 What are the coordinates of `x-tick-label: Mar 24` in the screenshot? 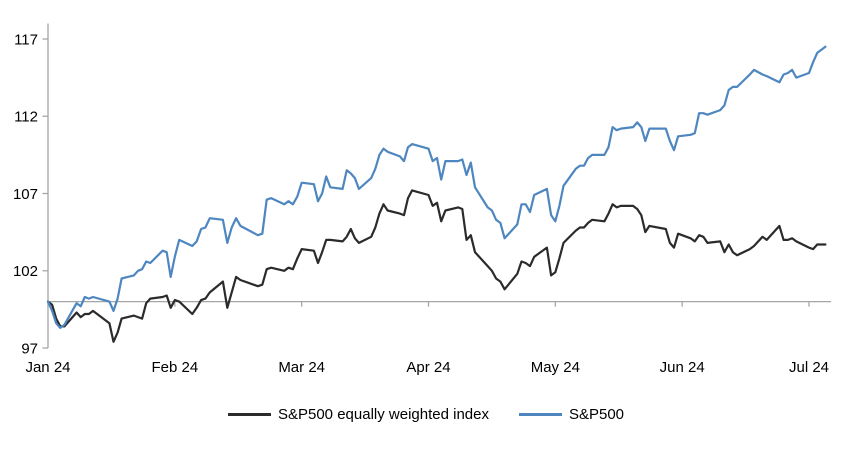 It's located at (301, 367).